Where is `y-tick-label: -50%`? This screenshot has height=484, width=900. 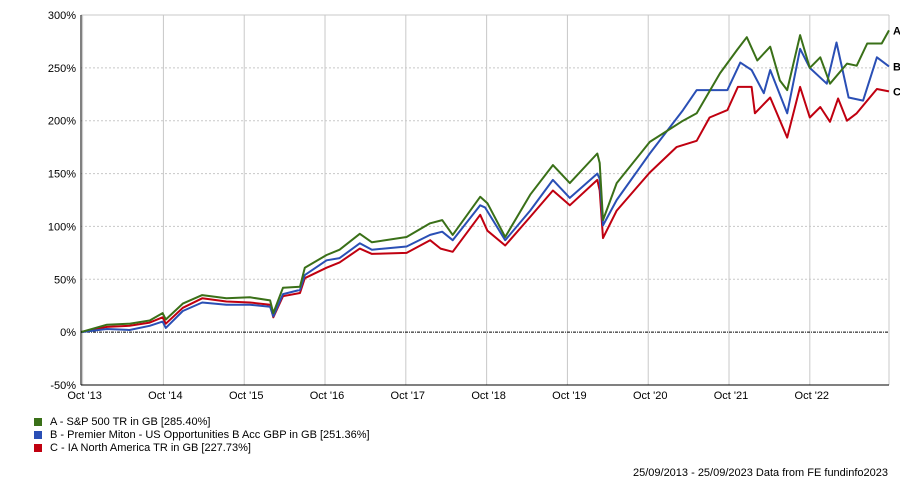
y-tick-label: -50% is located at coordinates (63, 386).